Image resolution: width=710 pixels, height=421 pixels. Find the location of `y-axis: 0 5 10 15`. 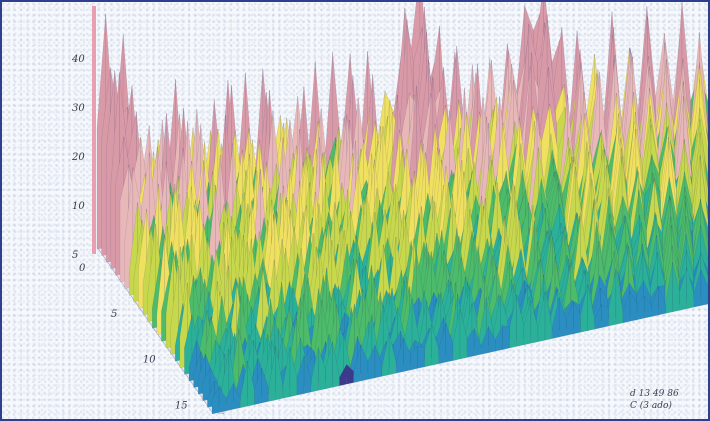

y-axis: 0 5 10 15 is located at coordinates (133, 337).